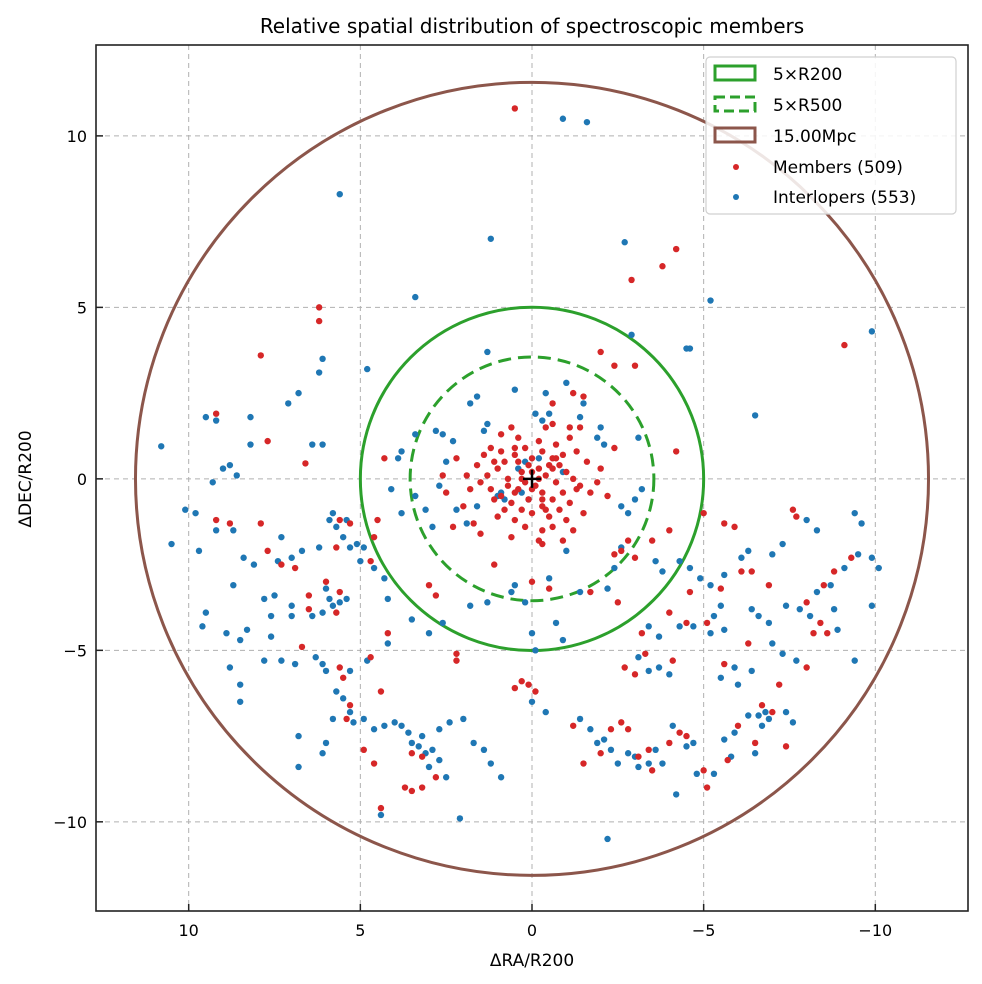 This screenshot has height=984, width=982. What do you see at coordinates (735, 73) in the screenshot?
I see `legend-swatch-r200` at bounding box center [735, 73].